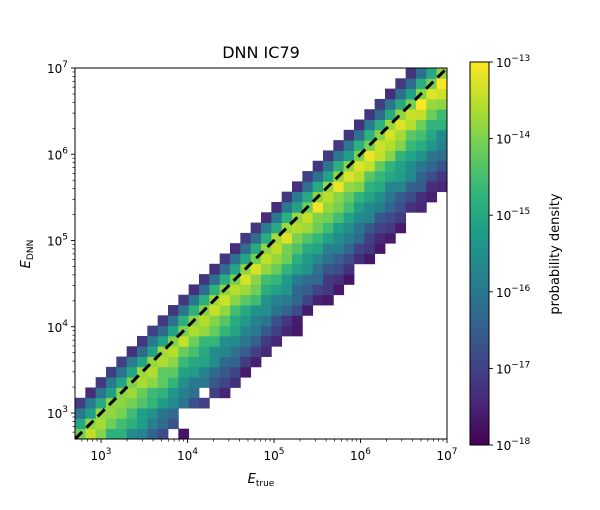 The image size is (600, 510). I want to click on colorbar-tick-label: 10−15, so click(513, 215).